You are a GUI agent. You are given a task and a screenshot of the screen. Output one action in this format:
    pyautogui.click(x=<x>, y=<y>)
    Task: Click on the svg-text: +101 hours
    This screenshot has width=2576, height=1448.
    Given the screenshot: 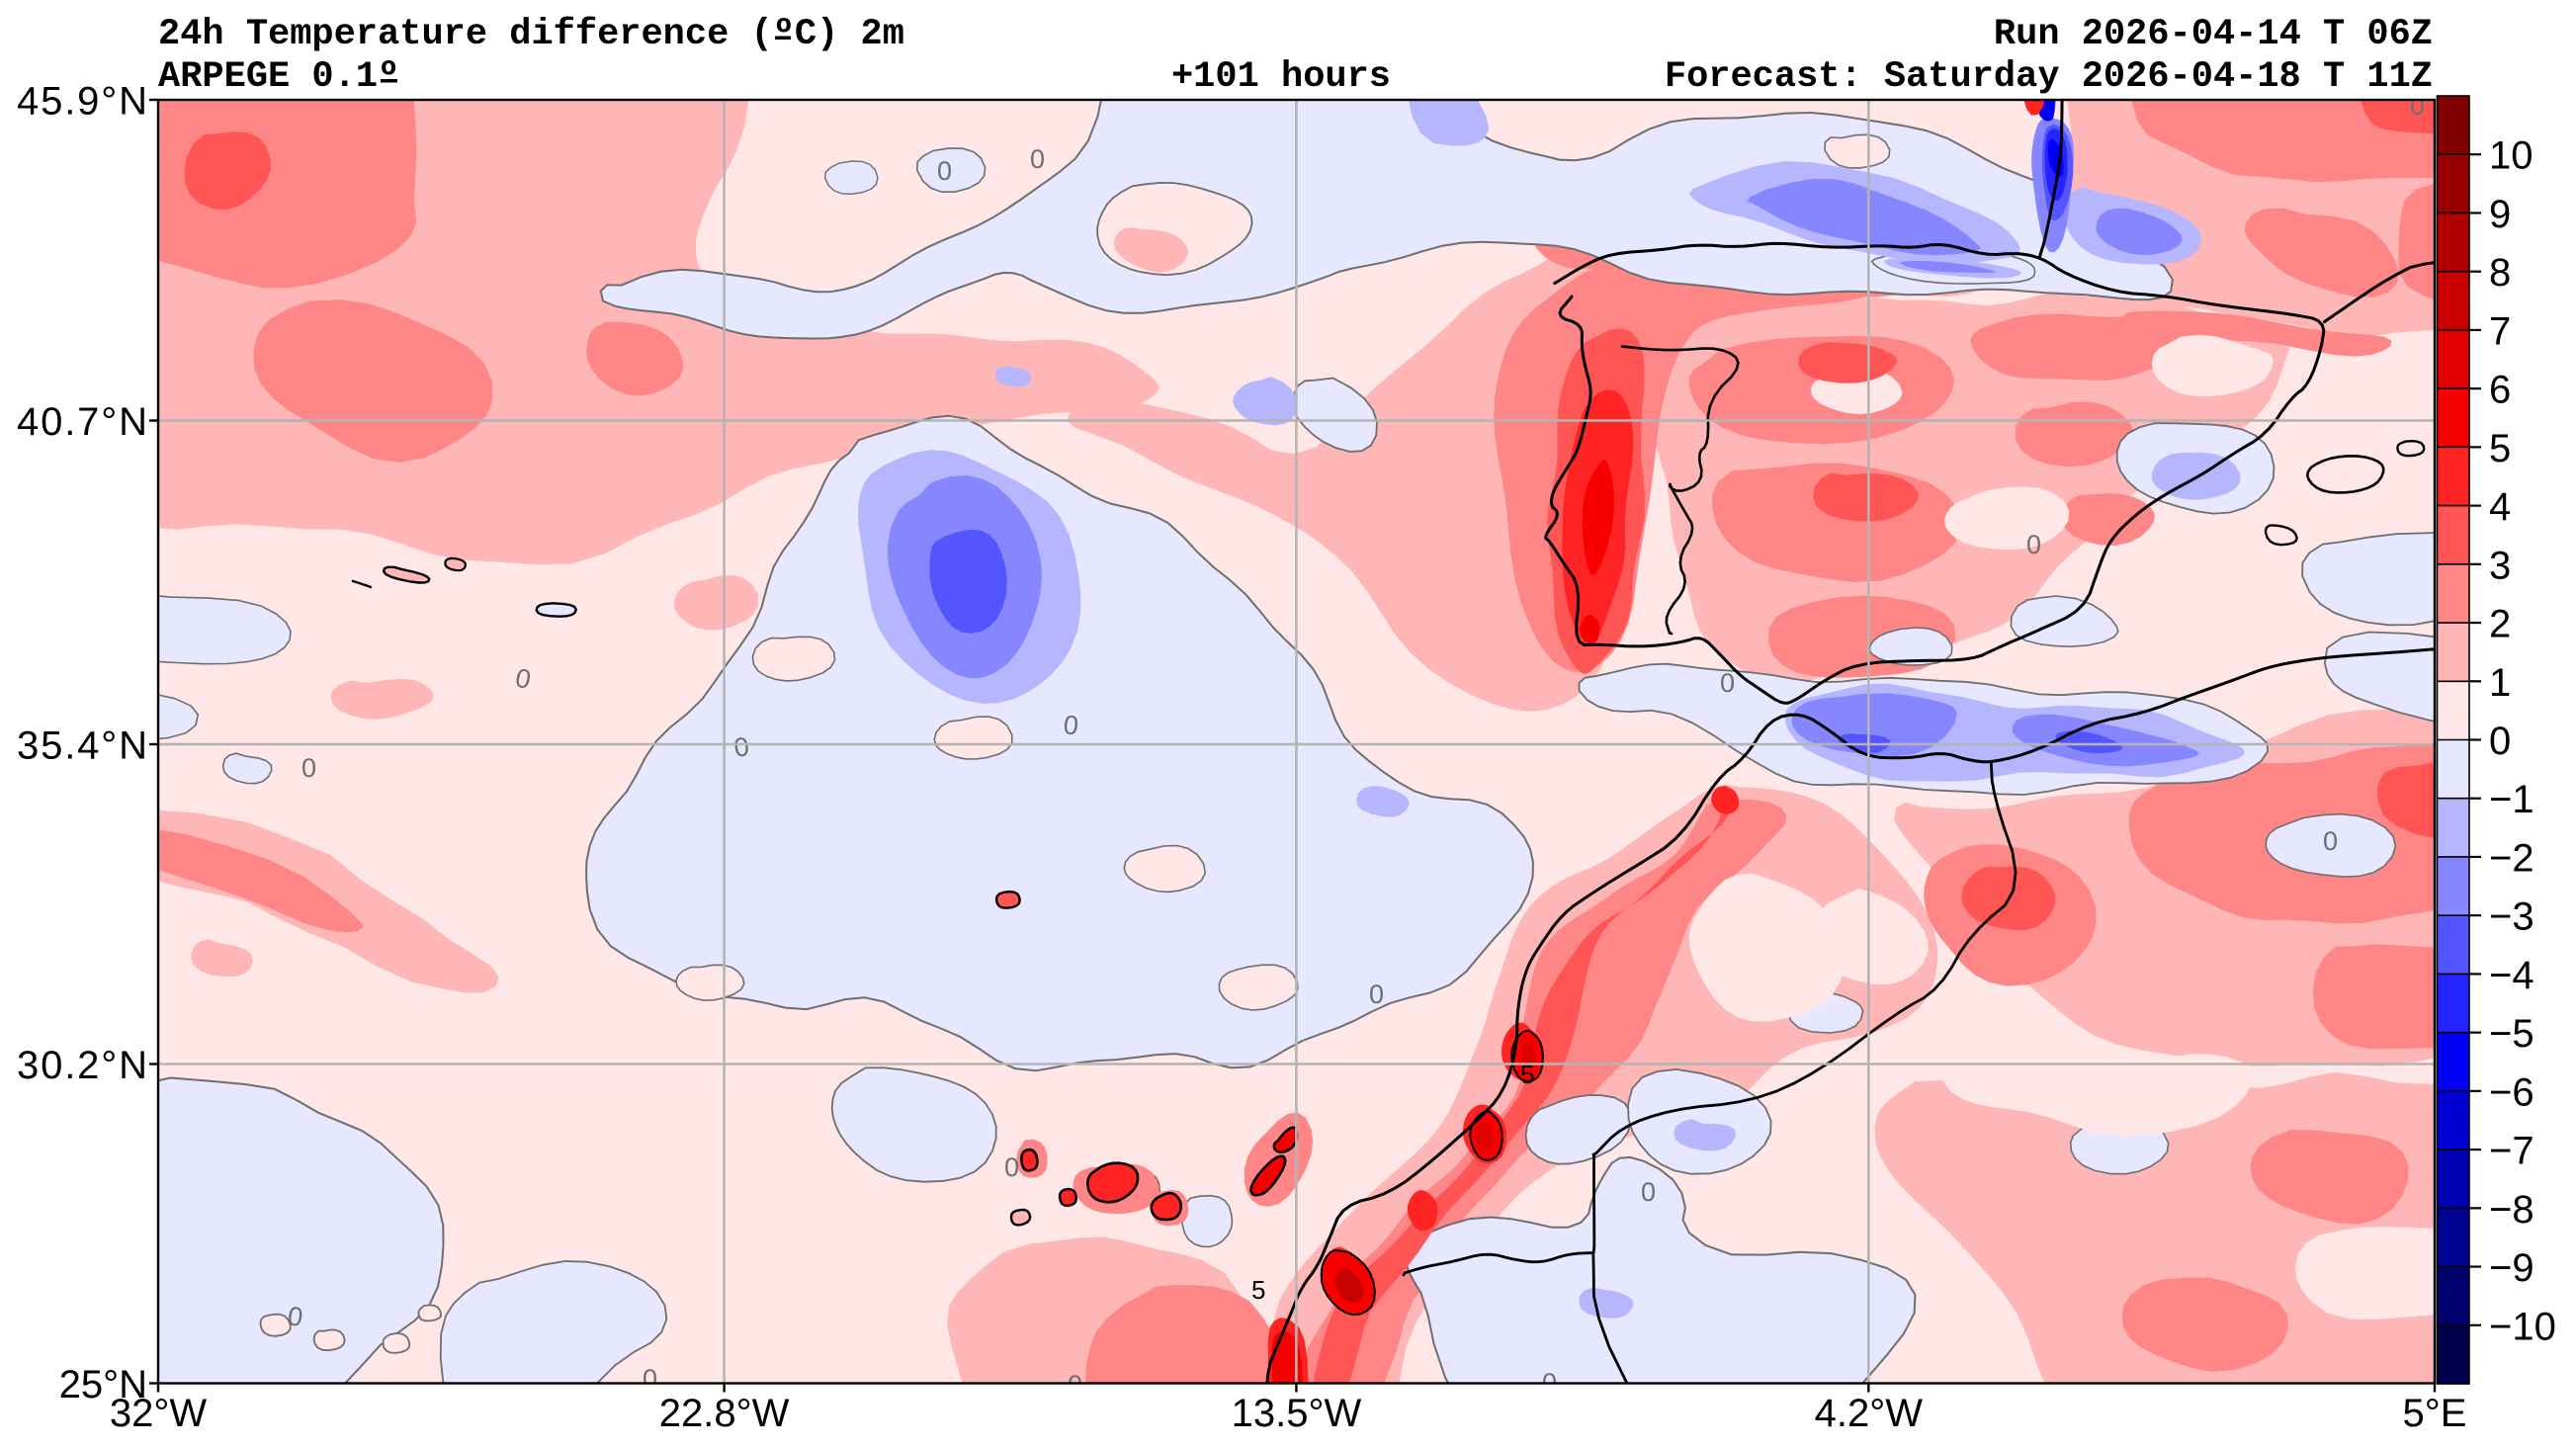 What is the action you would take?
    pyautogui.click(x=1281, y=77)
    